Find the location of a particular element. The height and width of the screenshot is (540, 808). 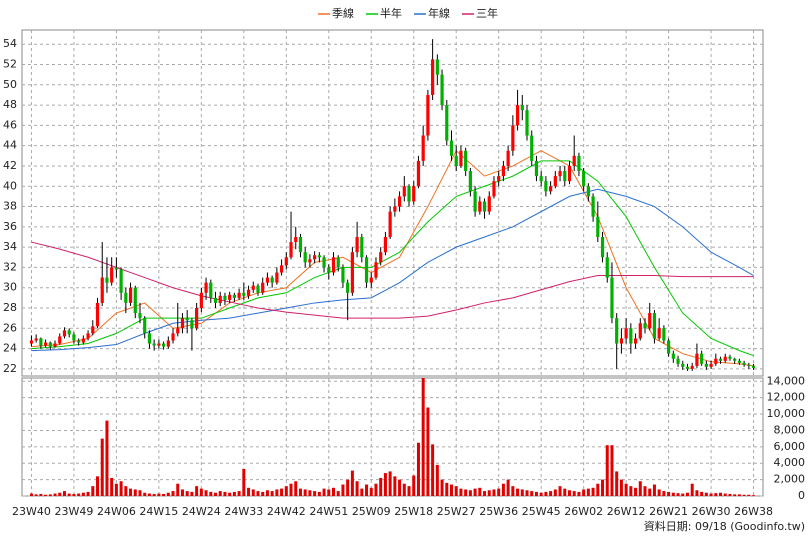

legend-label: 半年 is located at coordinates (391, 13).